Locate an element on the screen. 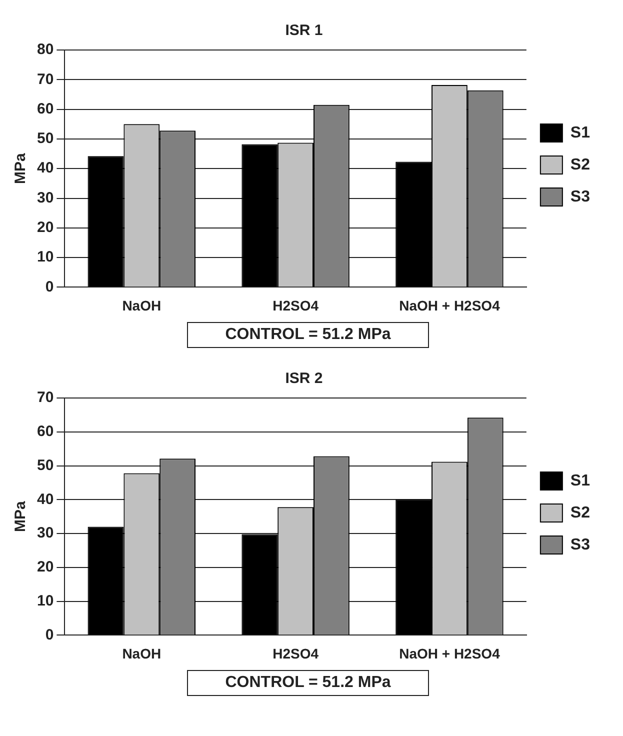 Image resolution: width=623 pixels, height=736 pixels. chart-title: ISR 2 is located at coordinates (304, 379).